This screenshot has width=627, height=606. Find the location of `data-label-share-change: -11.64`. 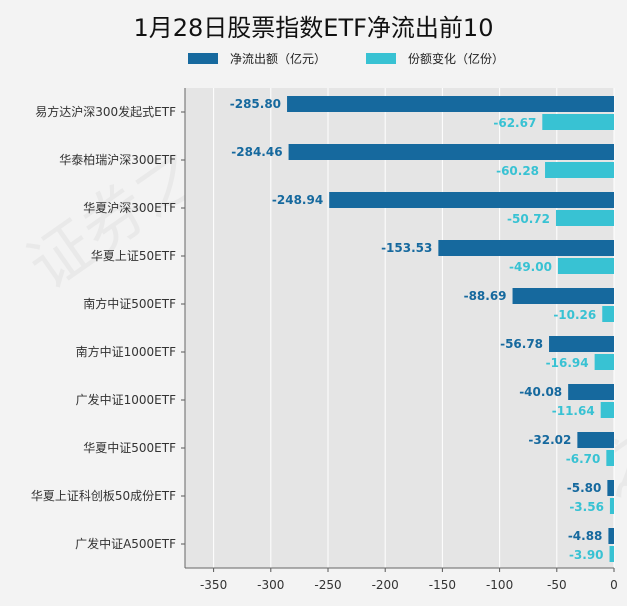

data-label-share-change: -11.64 is located at coordinates (573, 411).